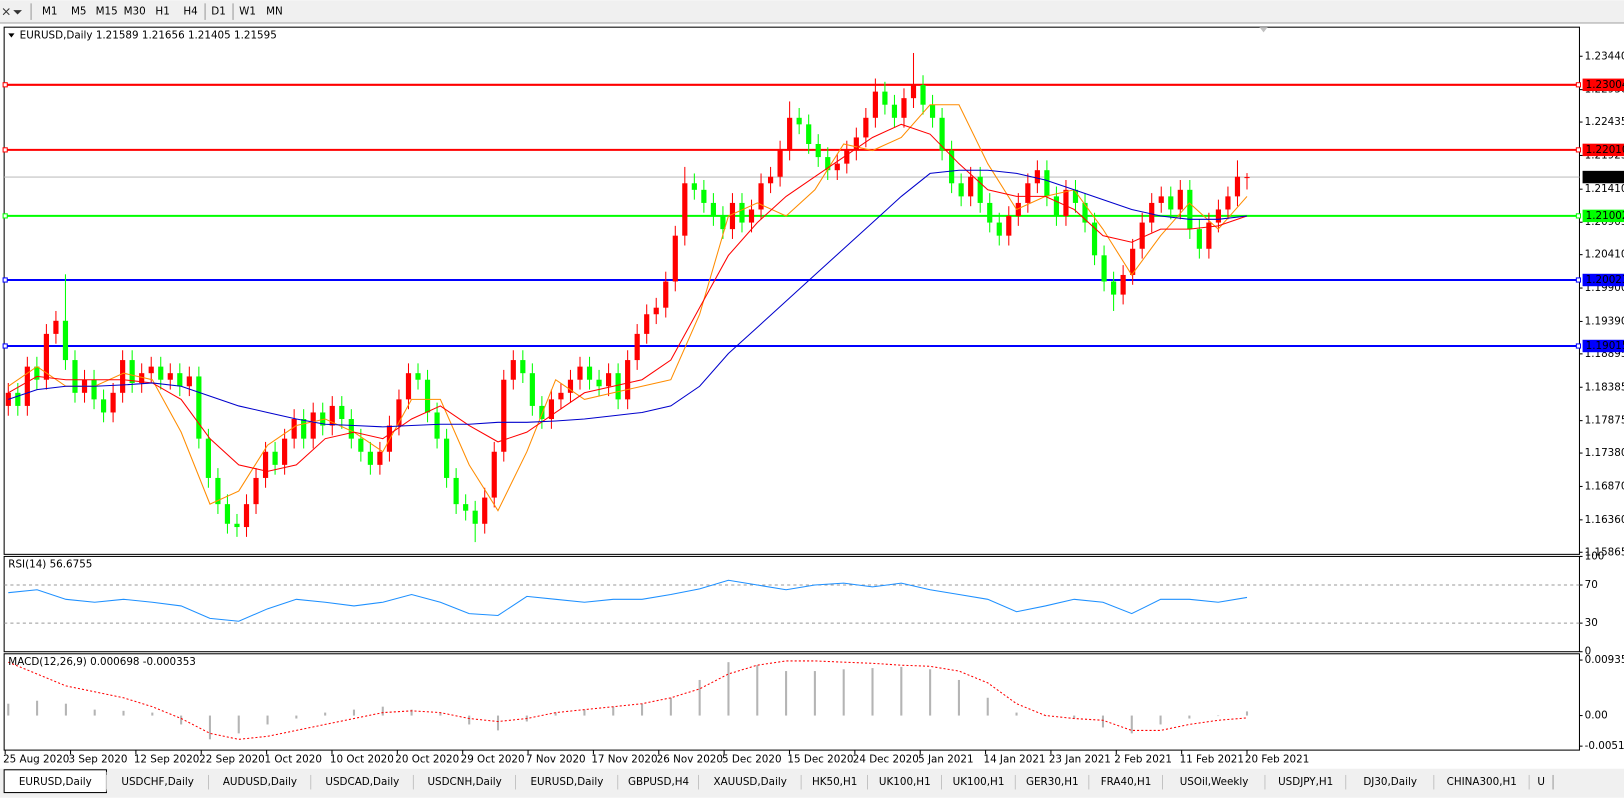 This screenshot has width=1624, height=798. Describe the element at coordinates (218, 12) in the screenshot. I see `timeframe-button: D1` at that location.